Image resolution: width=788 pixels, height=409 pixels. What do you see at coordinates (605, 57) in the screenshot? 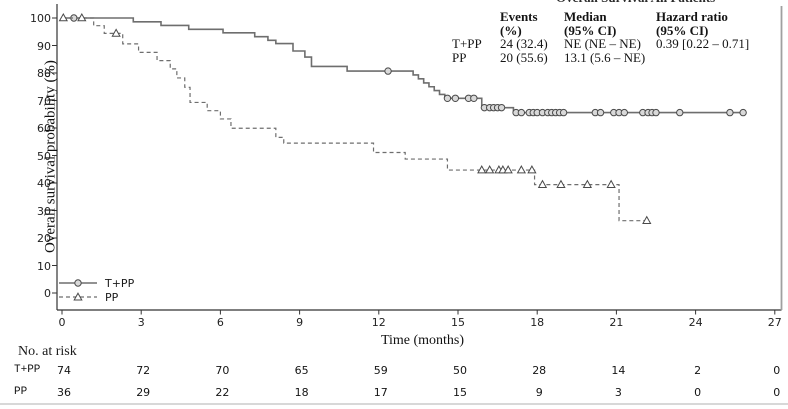
I see `stats-median-value: 13.1 (5.6 – NE)` at bounding box center [605, 57].